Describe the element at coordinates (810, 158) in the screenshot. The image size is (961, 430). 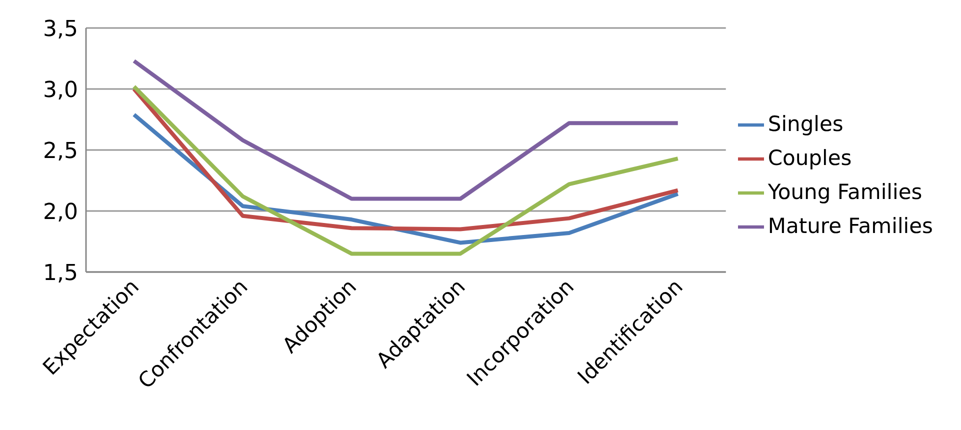
I see `legend-label: Couples` at that location.